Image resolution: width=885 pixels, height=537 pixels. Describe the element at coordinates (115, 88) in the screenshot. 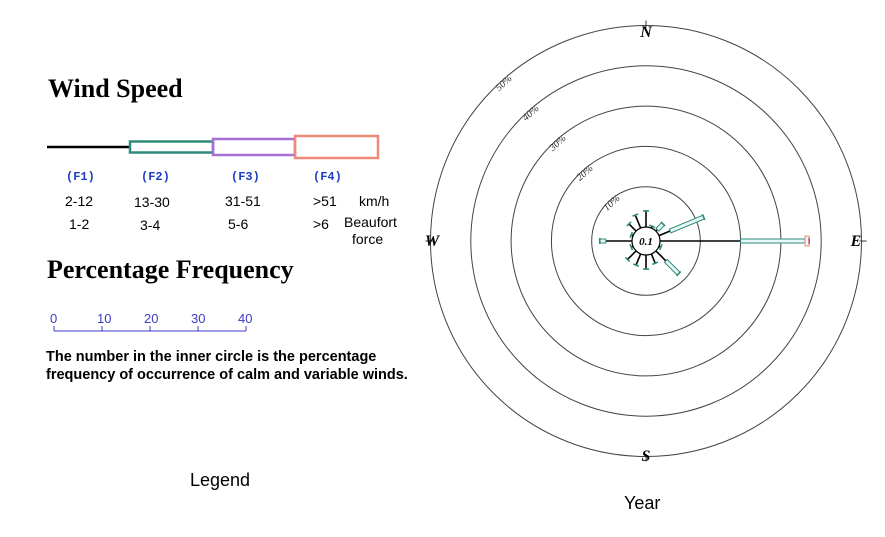

I see `wind-speed-title: Wind Speed` at that location.